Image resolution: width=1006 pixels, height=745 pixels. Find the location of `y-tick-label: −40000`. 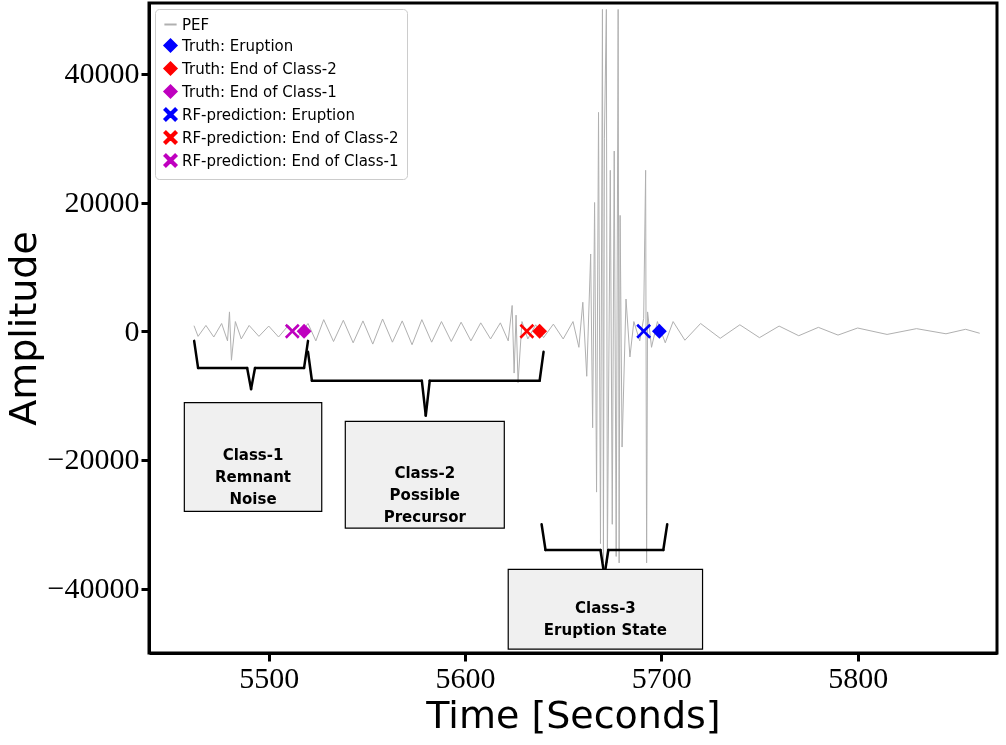

y-tick-label: −40000 is located at coordinates (93, 588).